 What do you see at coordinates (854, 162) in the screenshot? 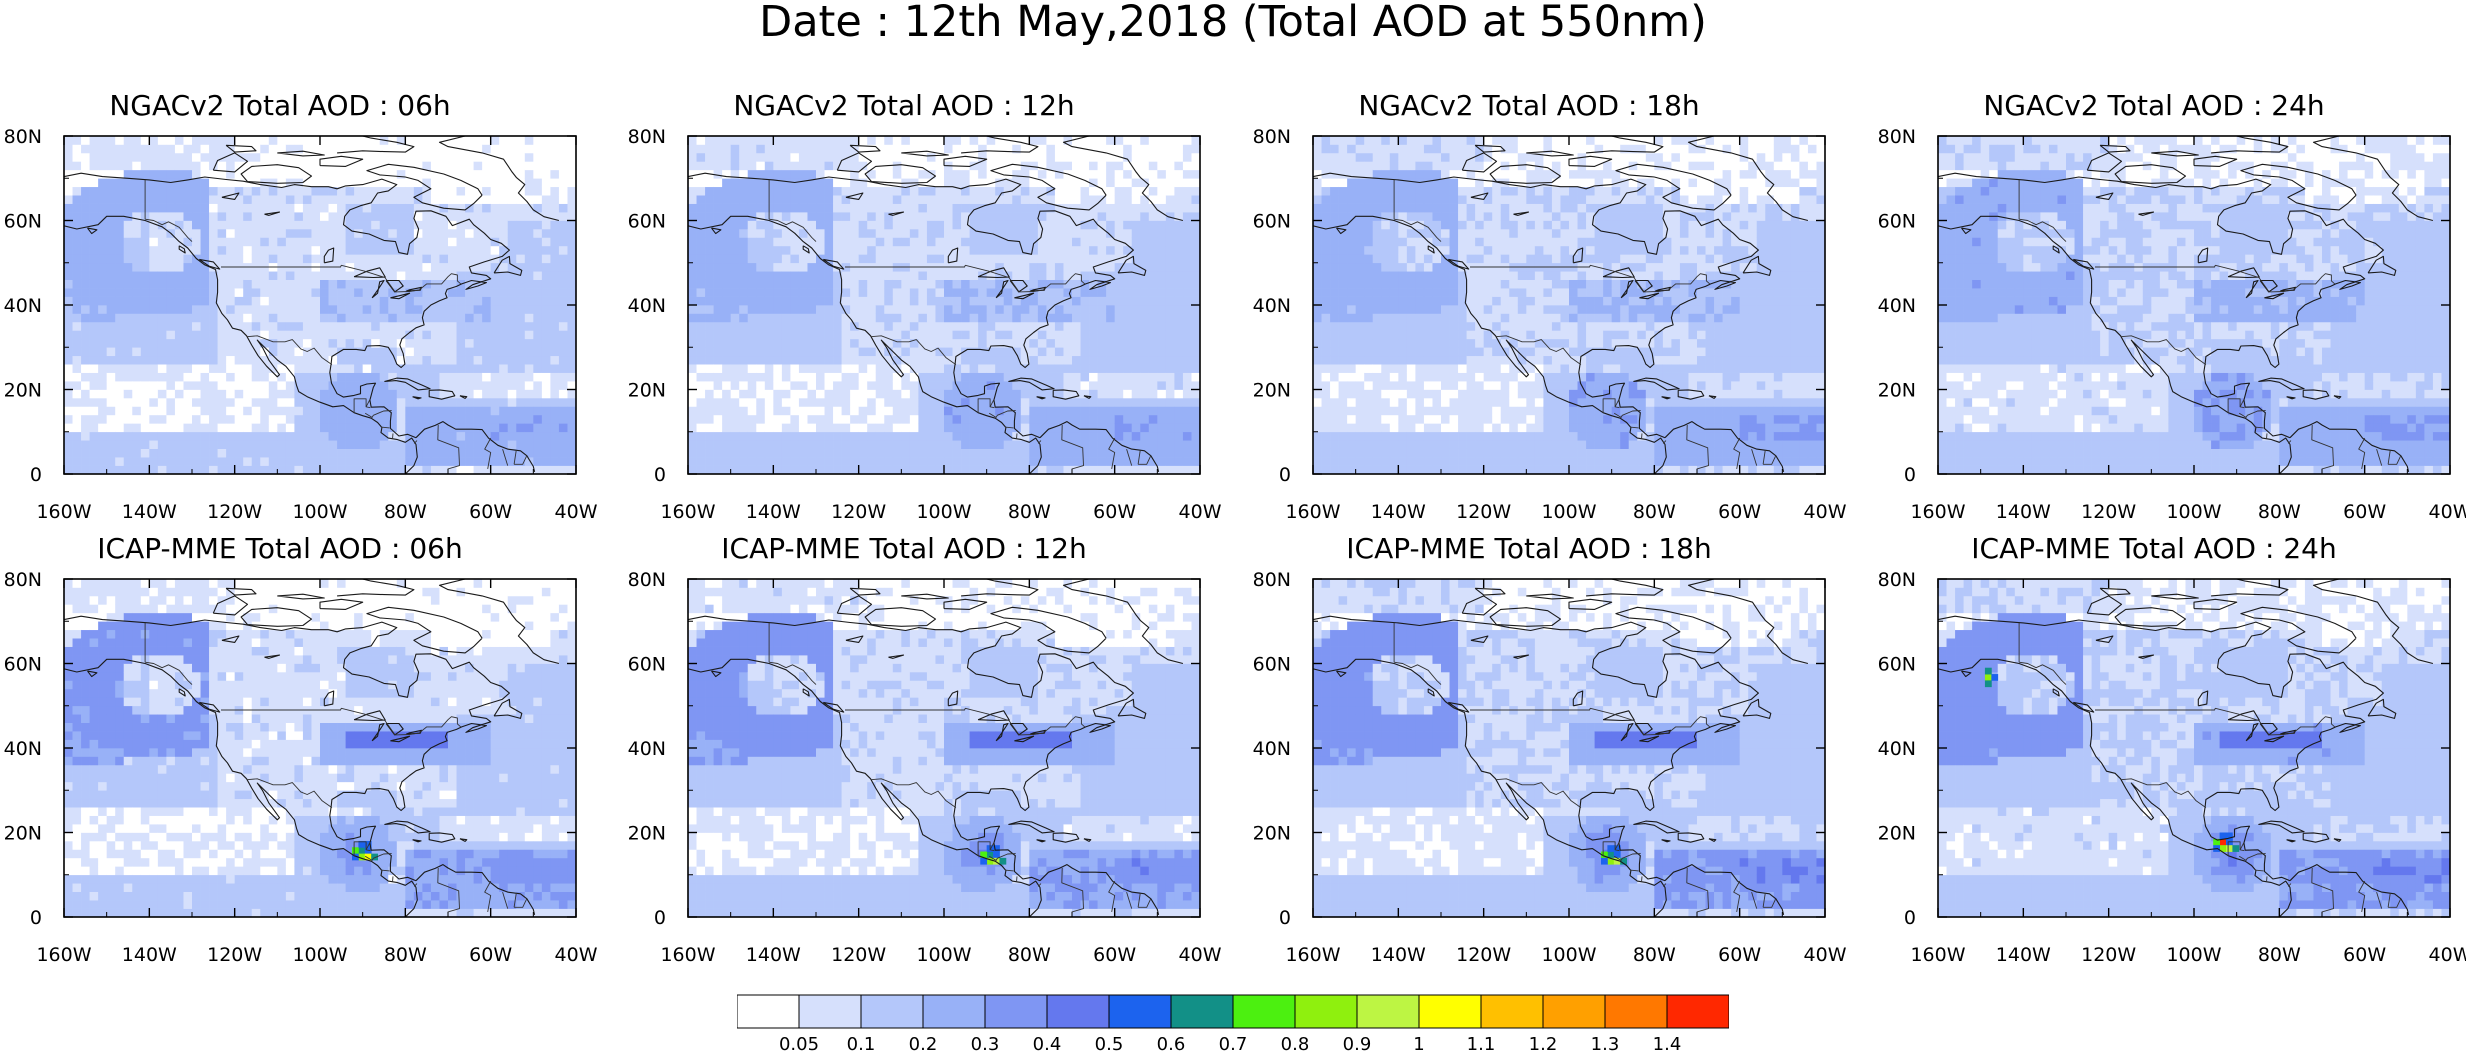
I see `coastline` at bounding box center [854, 162].